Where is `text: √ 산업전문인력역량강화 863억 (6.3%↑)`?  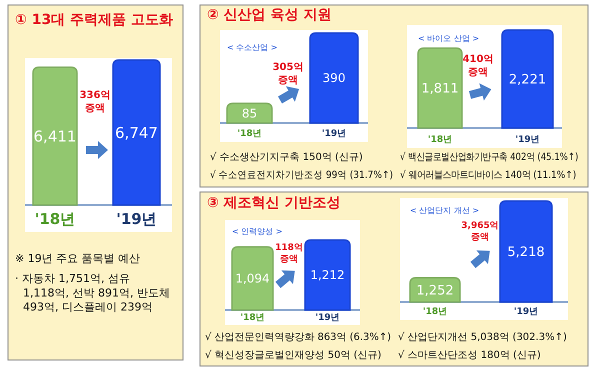
text: √ 산업전문인력역량강화 863억 (6.3%↑) is located at coordinates (298, 337).